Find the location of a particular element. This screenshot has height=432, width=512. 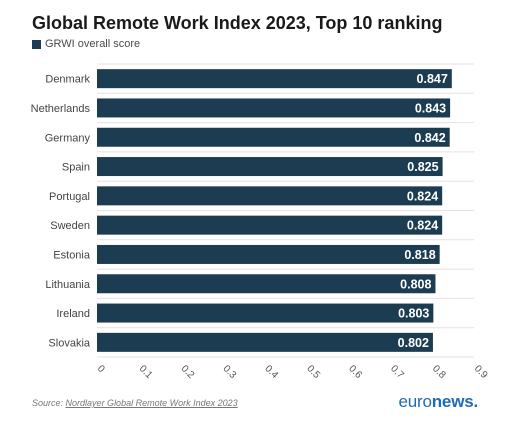

legend-label: GRWI overall score is located at coordinates (93, 44).